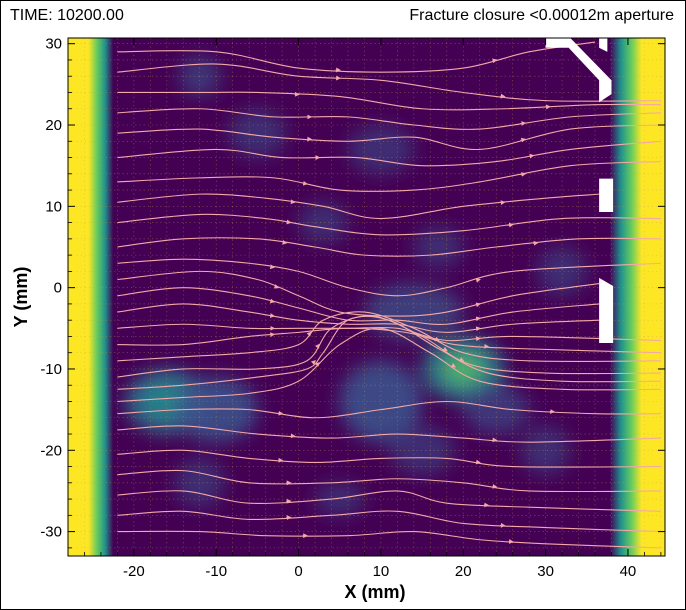  What do you see at coordinates (374, 592) in the screenshot?
I see `x-axis-label: X (mm)` at bounding box center [374, 592].